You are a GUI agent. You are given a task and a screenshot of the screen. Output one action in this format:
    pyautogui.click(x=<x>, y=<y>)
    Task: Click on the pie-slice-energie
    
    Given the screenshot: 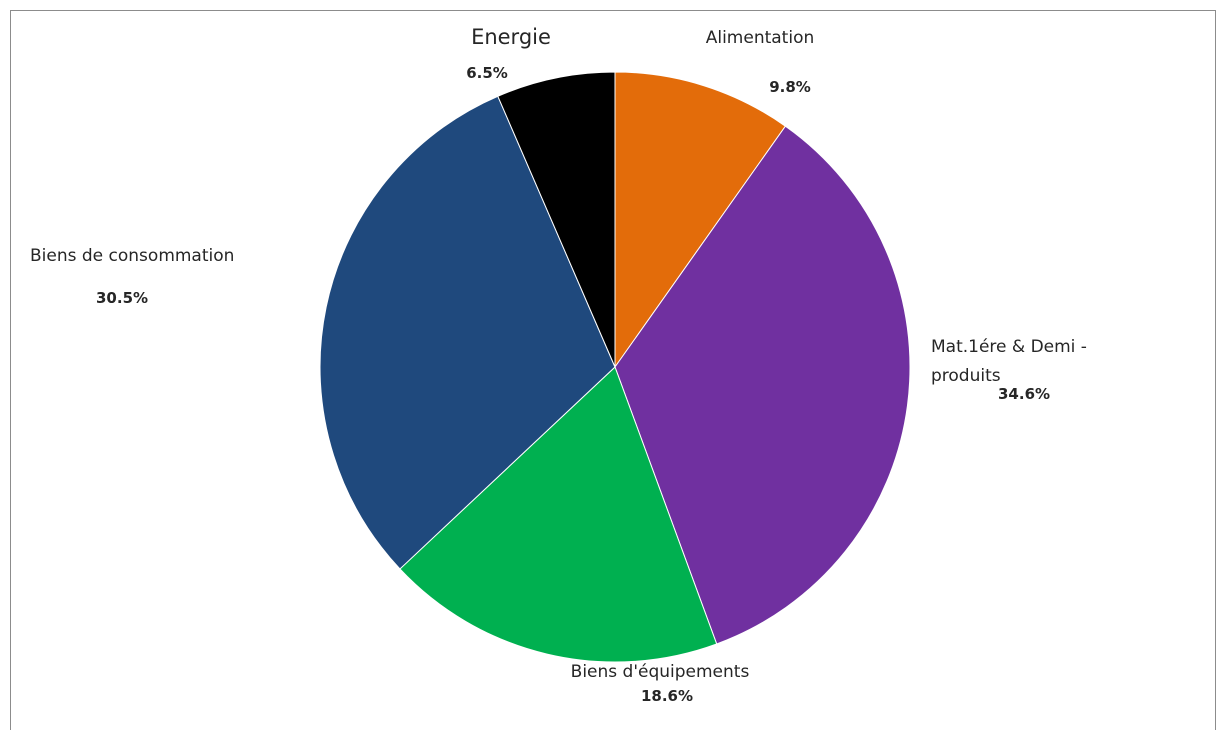 What is the action you would take?
    pyautogui.click(x=556, y=219)
    